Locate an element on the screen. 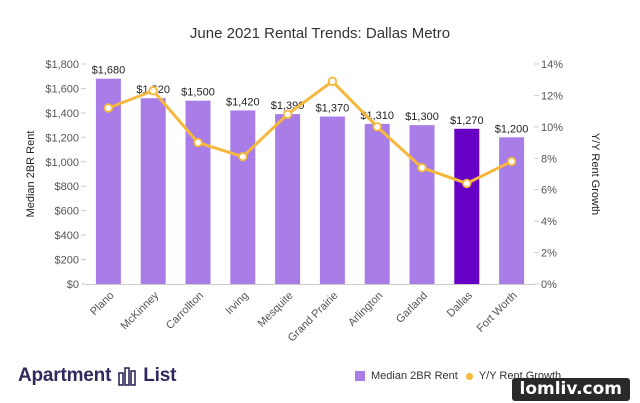 This screenshot has width=640, height=403. x-tick-label: Arlington is located at coordinates (365, 309).